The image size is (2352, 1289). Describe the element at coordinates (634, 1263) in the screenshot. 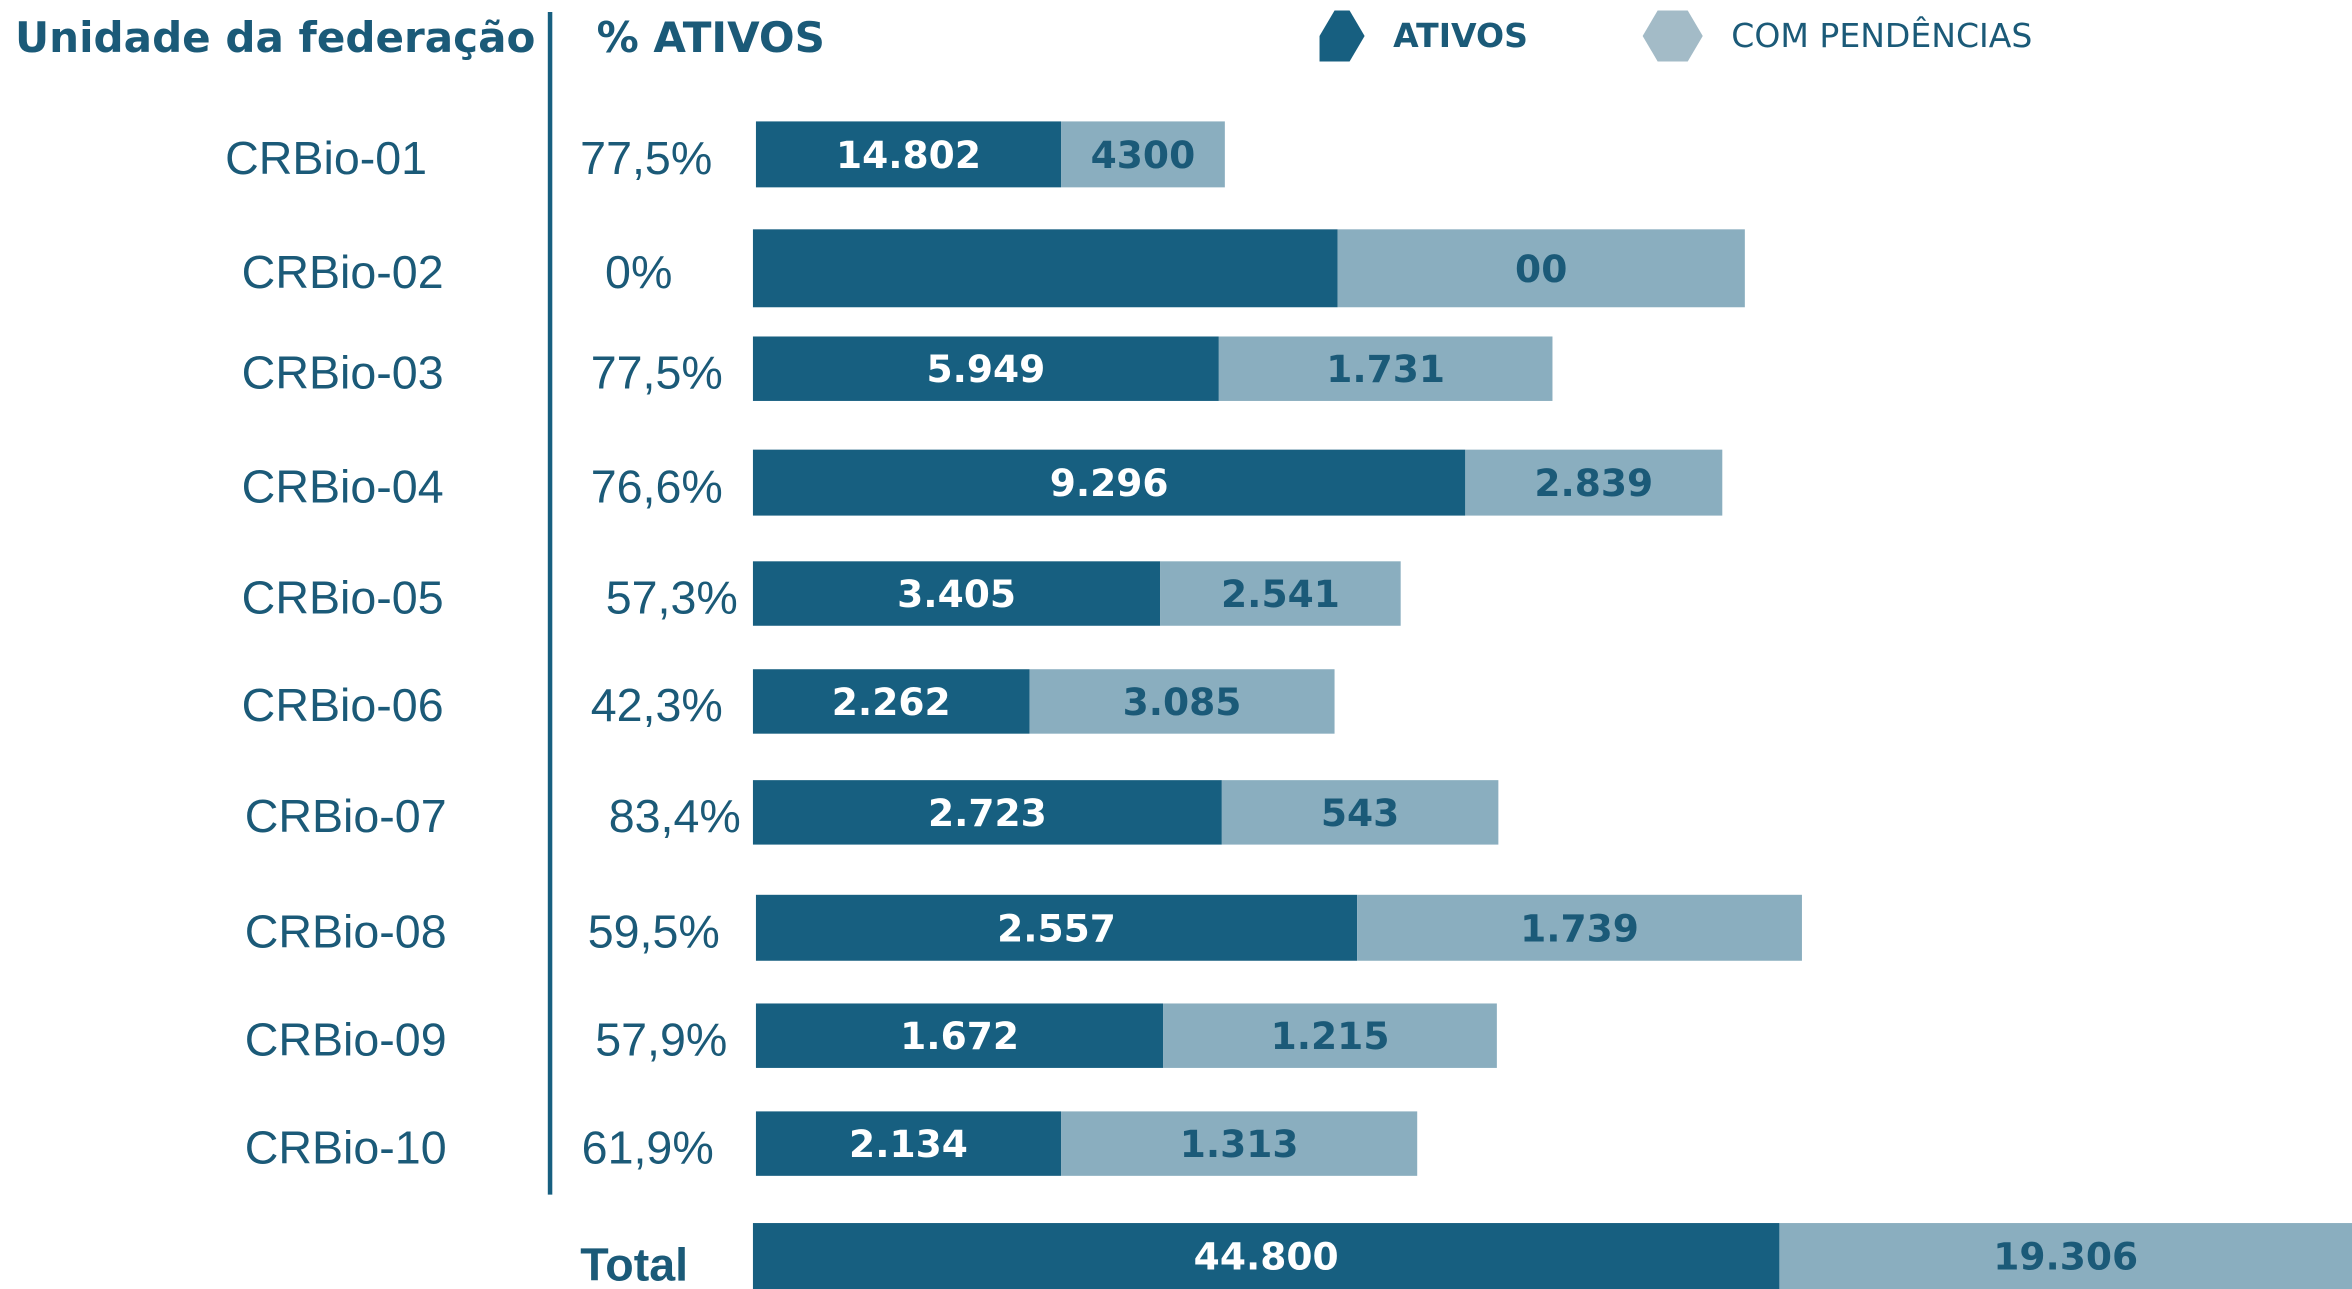

I see `total-label: Total` at that location.